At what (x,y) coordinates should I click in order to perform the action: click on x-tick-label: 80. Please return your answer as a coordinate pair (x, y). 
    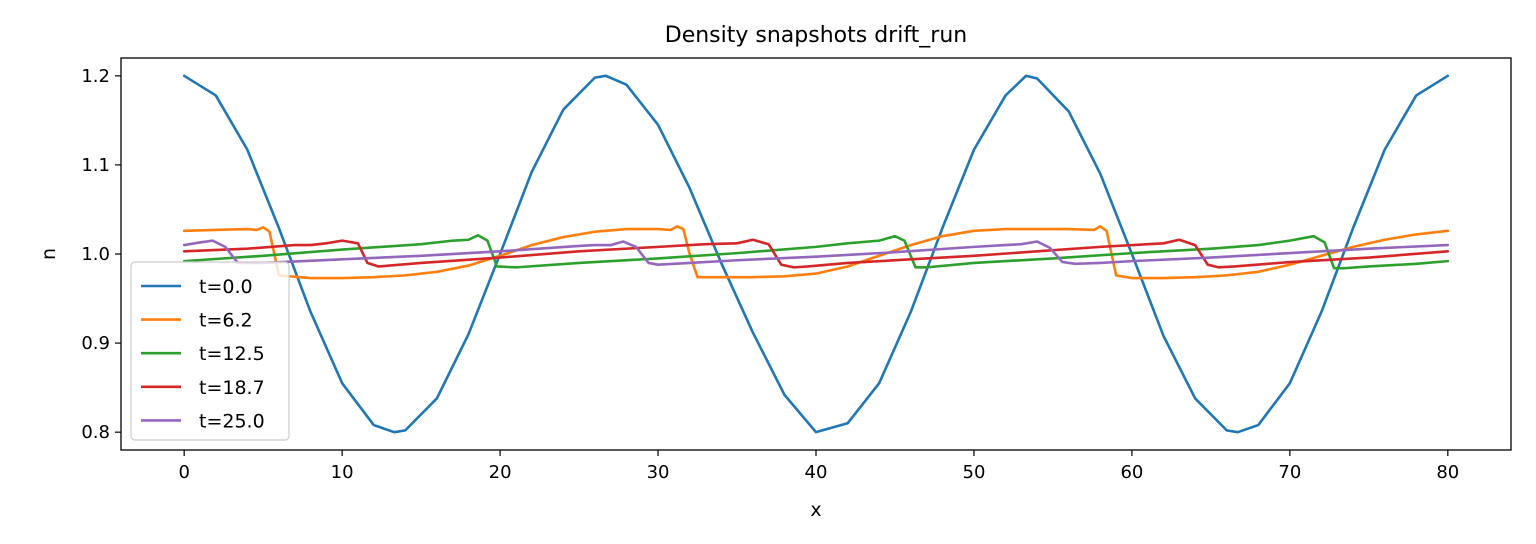
    Looking at the image, I should click on (1447, 472).